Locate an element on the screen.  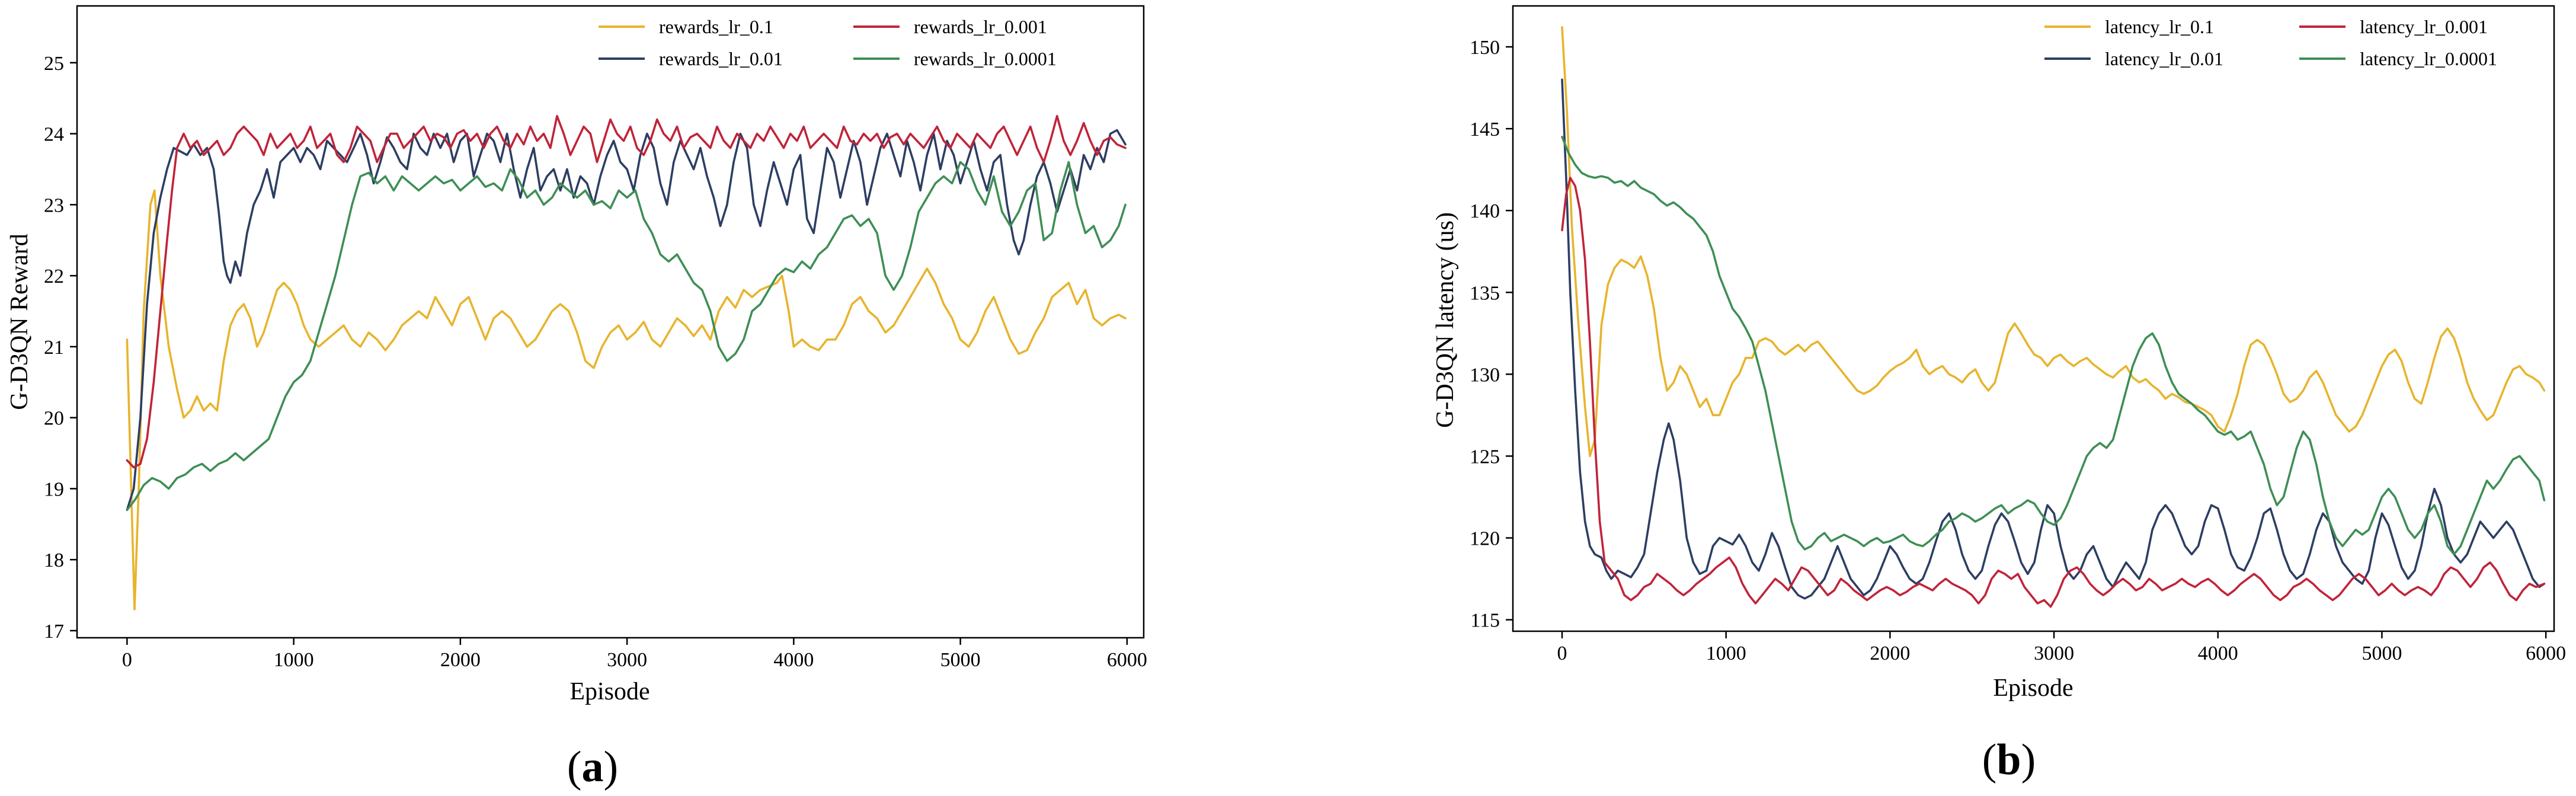
legend-label-rewards_lr_0.0001: rewards_lr_0.0001 is located at coordinates (985, 58).